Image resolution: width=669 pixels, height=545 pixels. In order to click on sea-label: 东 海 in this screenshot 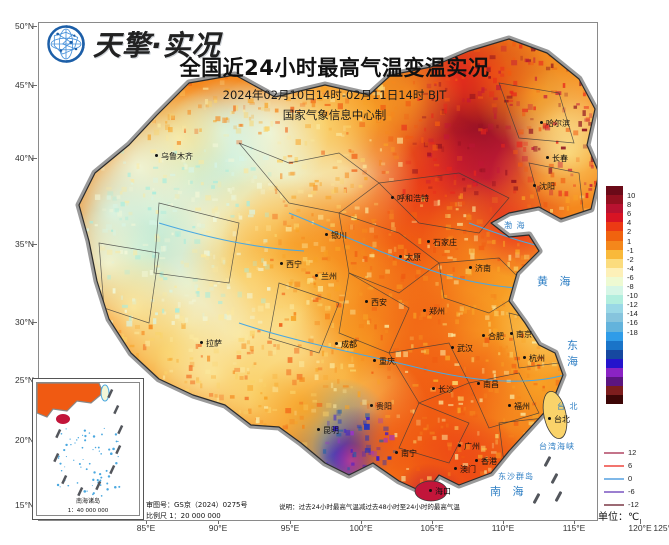, I will do `click(574, 353)`.